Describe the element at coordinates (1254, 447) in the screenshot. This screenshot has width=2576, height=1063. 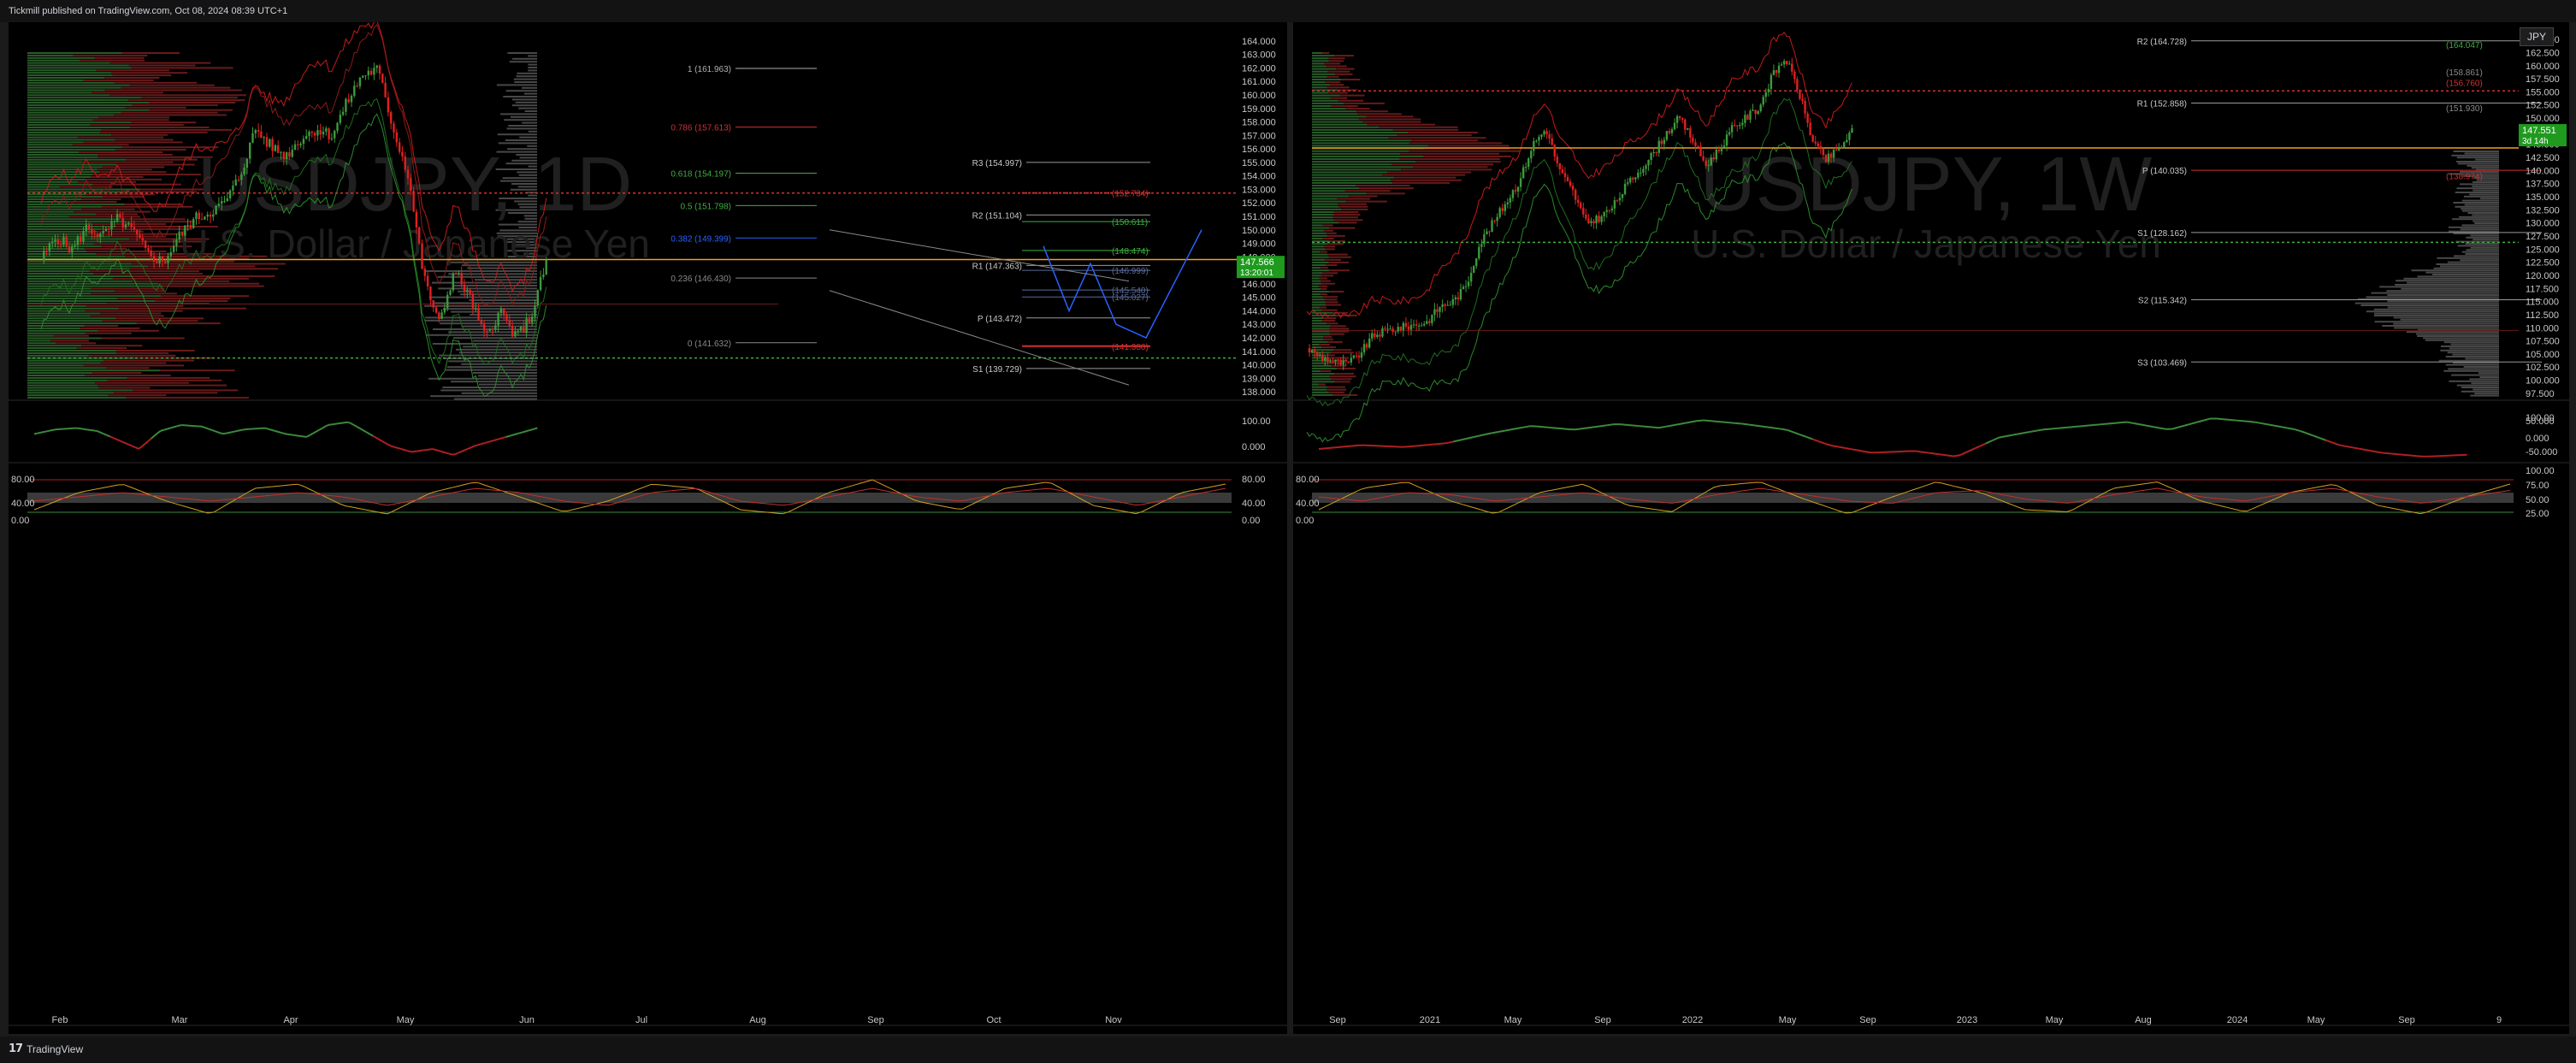
I see `oscillator1-axis-tick: 0.000` at that location.